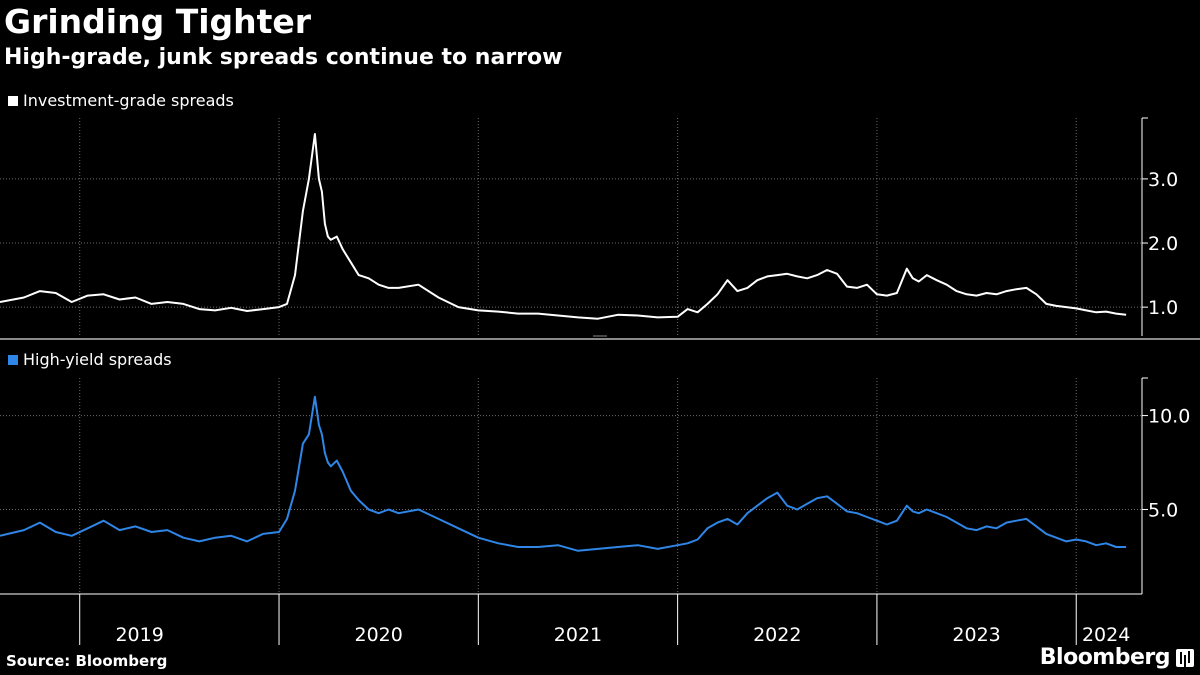 The width and height of the screenshot is (1200, 675). I want to click on legend-swatch-high-yield, so click(13, 359).